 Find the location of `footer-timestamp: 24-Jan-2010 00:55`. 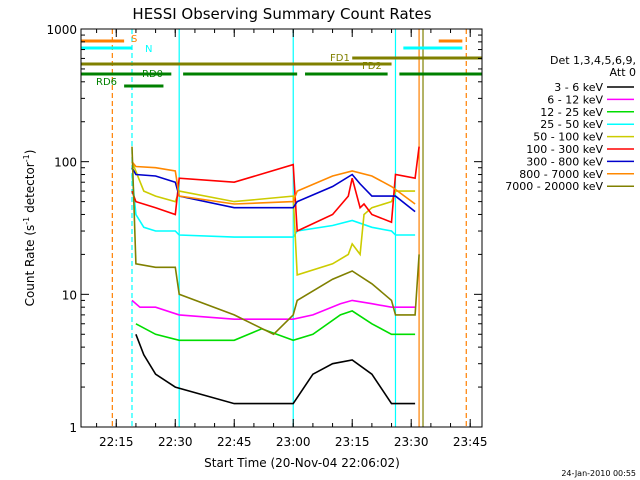

footer-timestamp: 24-Jan-2010 00:55 is located at coordinates (598, 473).